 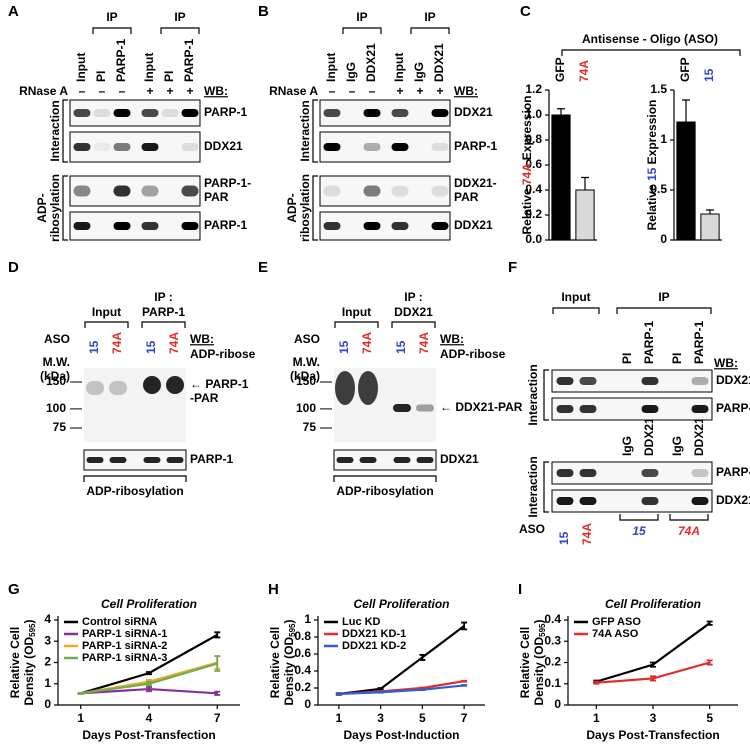 What do you see at coordinates (217, 718) in the screenshot?
I see `x-tick-label: 7` at bounding box center [217, 718].